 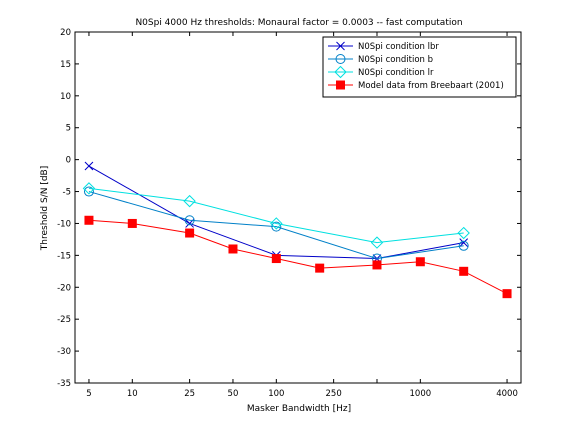 I want to click on legend-item: Model data from Breebaart (2001), so click(x=416, y=85).